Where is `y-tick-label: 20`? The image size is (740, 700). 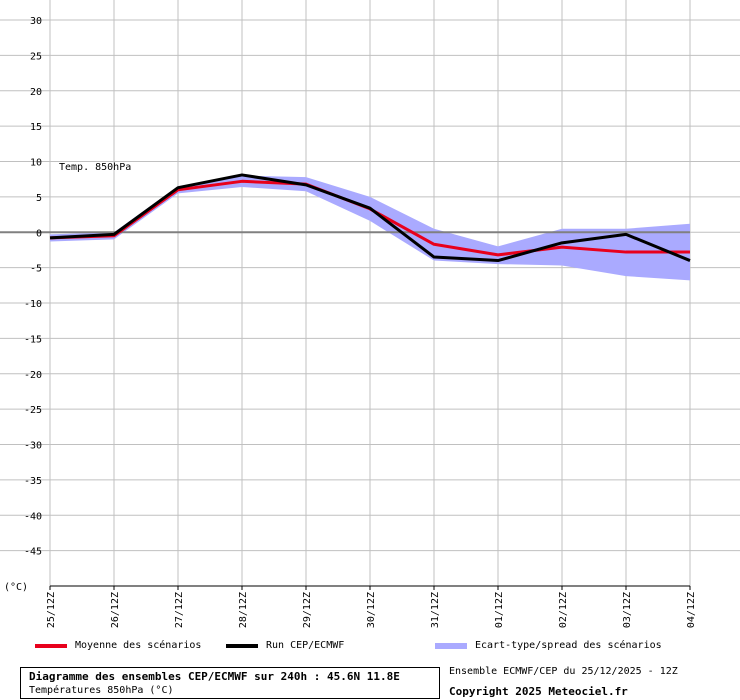
y-tick-label: 20 is located at coordinates (36, 92).